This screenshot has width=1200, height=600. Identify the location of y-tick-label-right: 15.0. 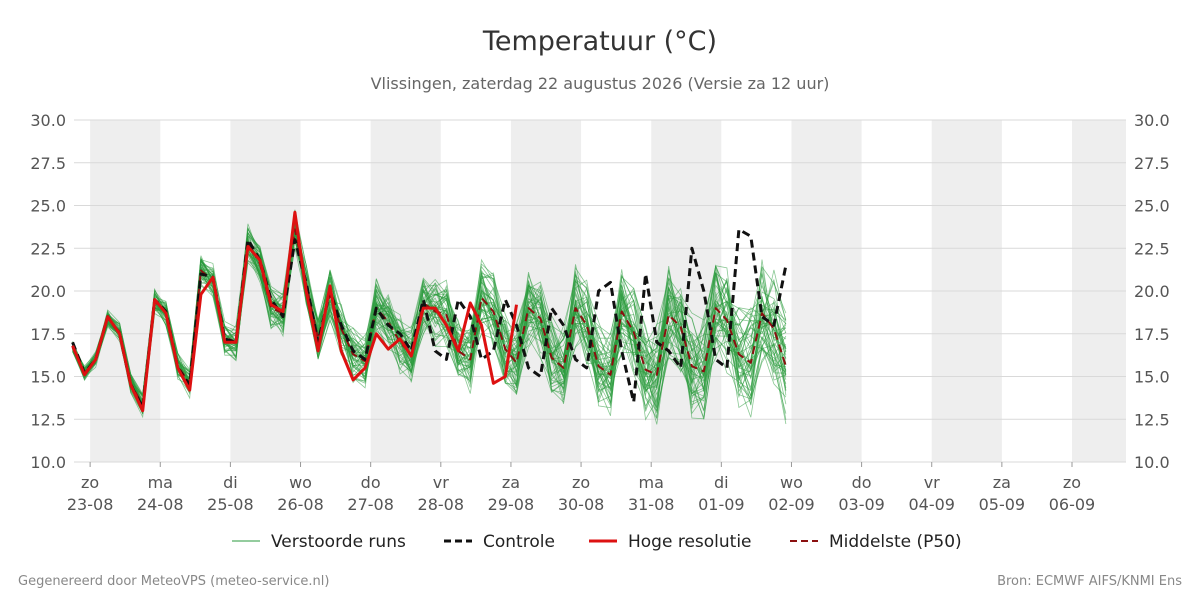
(1152, 377).